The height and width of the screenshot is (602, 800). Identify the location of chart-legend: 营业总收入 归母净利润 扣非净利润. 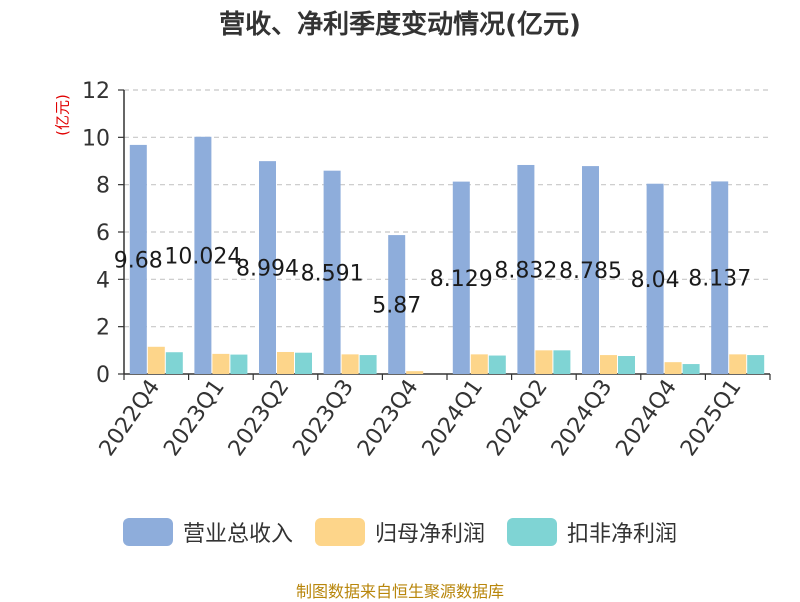
(400, 532).